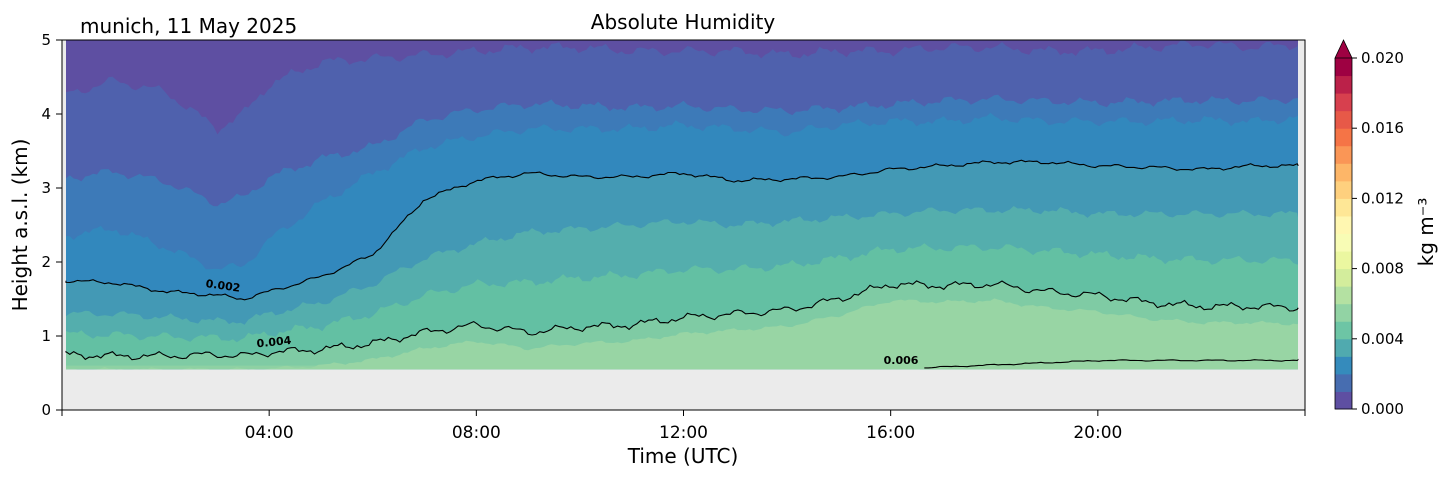 This screenshot has width=1454, height=478. Describe the element at coordinates (20, 225) in the screenshot. I see `y-axis-label: Height a.s.l. (km)` at that location.